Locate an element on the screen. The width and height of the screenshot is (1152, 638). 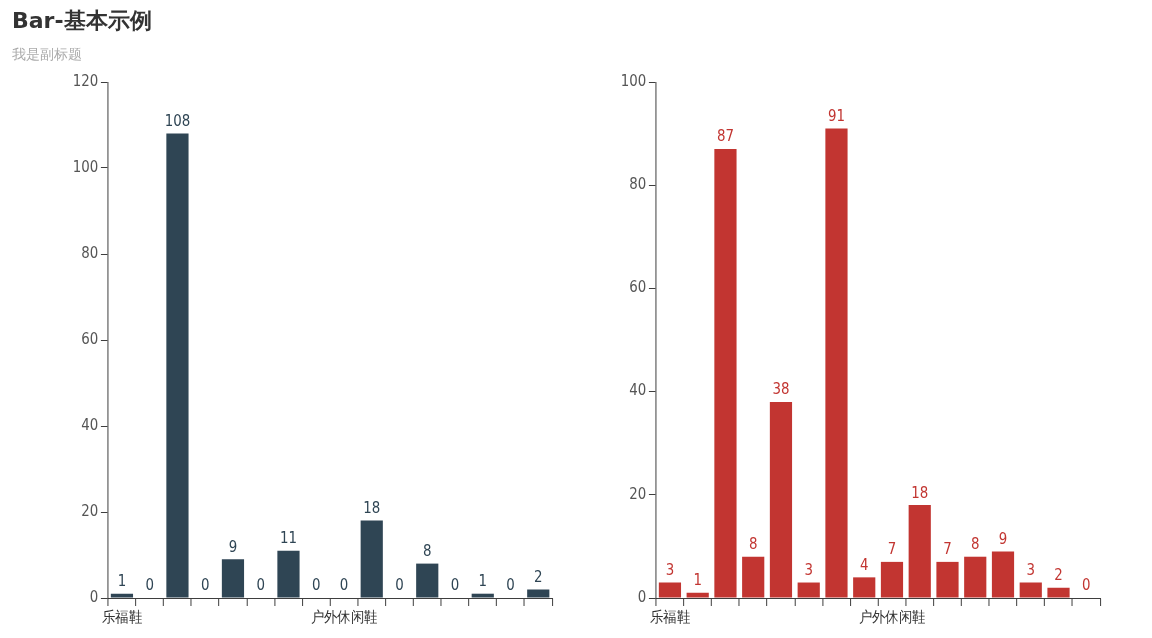
data-label: 91 is located at coordinates (836, 115).